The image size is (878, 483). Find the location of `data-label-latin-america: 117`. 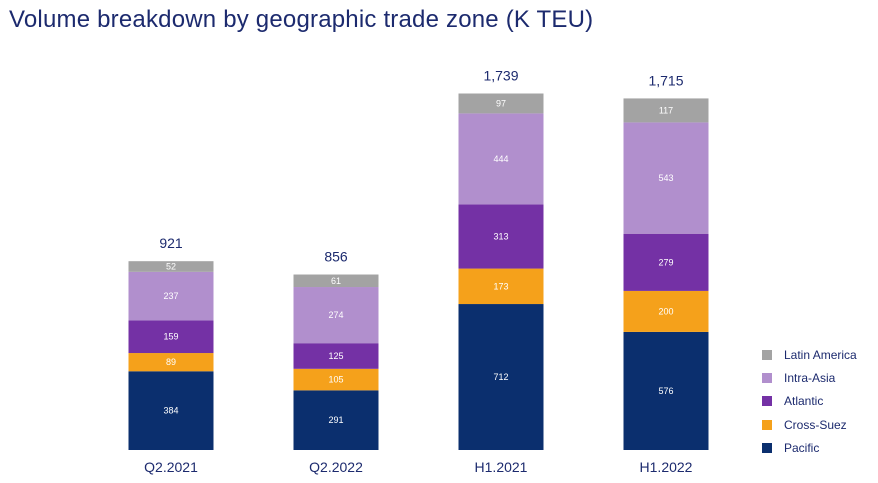

data-label-latin-america: 117 is located at coordinates (666, 110).